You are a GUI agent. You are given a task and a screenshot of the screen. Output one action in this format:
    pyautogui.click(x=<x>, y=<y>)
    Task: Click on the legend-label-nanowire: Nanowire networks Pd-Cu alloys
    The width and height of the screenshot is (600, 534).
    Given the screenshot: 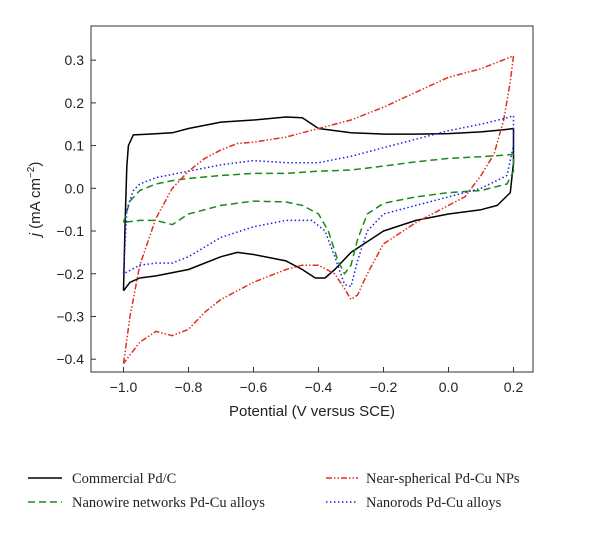 What is the action you would take?
    pyautogui.click(x=168, y=503)
    